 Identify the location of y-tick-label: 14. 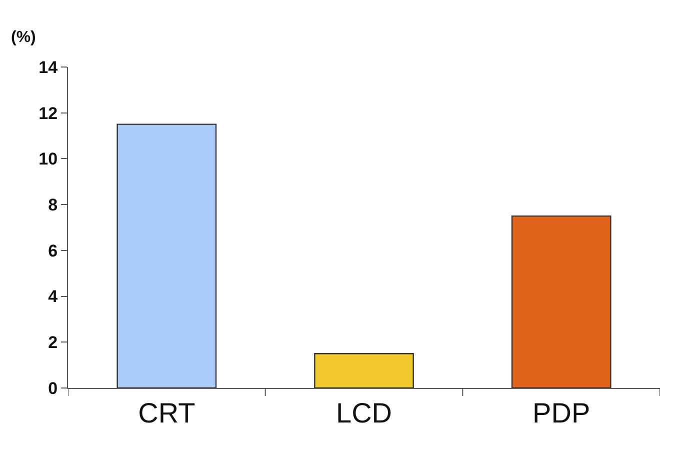
(48, 67).